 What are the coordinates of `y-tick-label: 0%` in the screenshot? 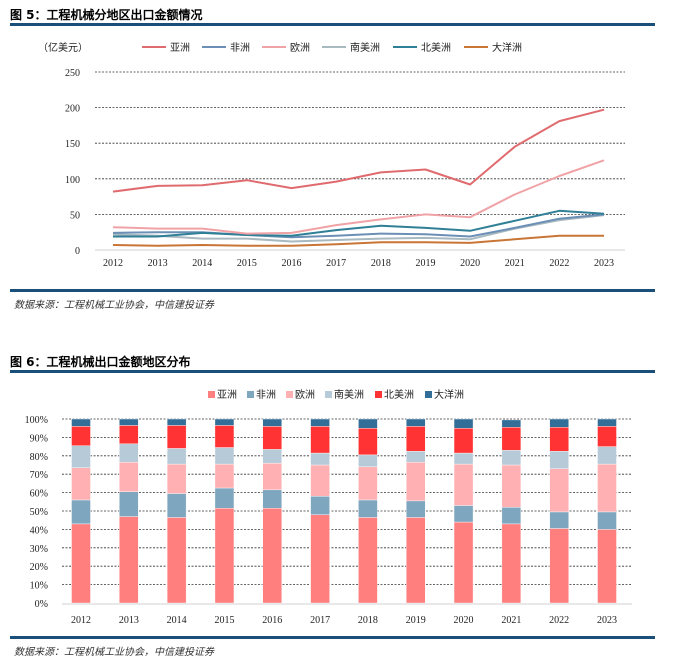 It's located at (41, 604).